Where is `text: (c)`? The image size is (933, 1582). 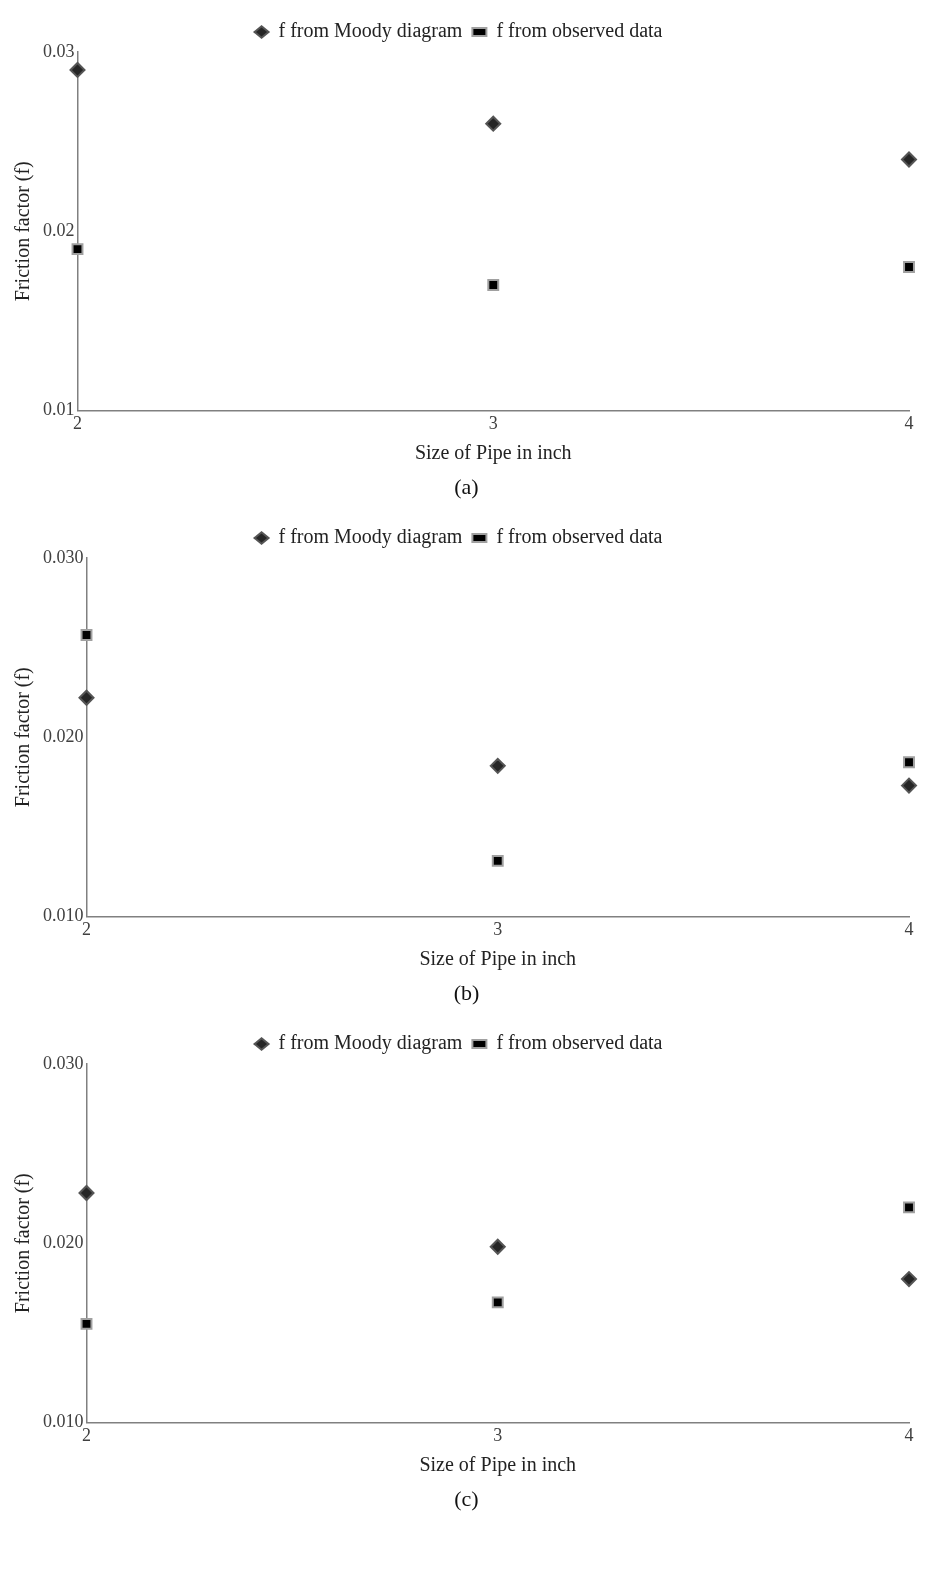
text: (c) is located at coordinates (466, 1499).